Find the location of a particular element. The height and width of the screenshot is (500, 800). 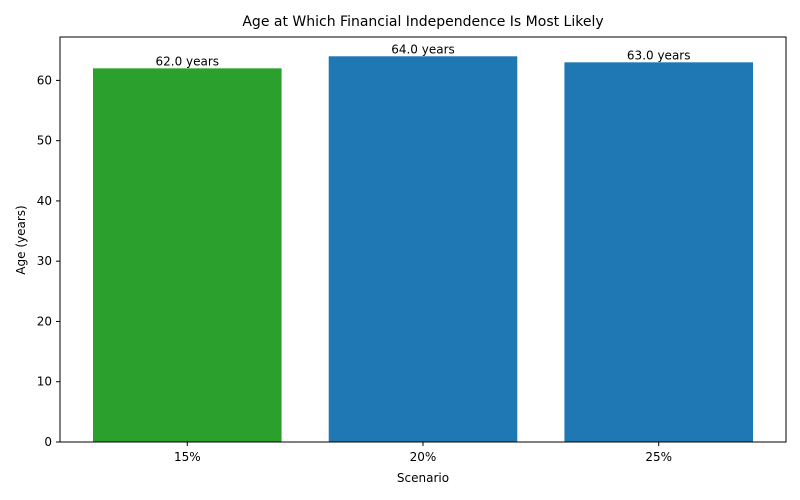

y-tick-label: 50 is located at coordinates (44, 141).